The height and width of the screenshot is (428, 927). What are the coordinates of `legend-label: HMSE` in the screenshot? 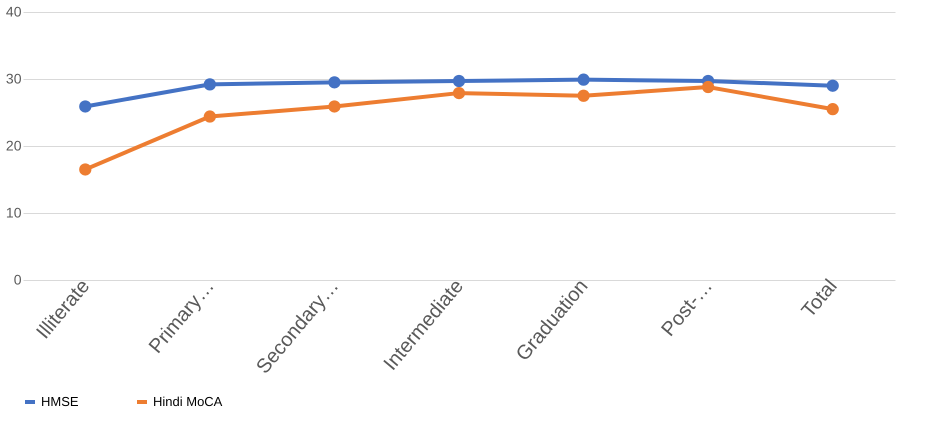 It's located at (60, 401).